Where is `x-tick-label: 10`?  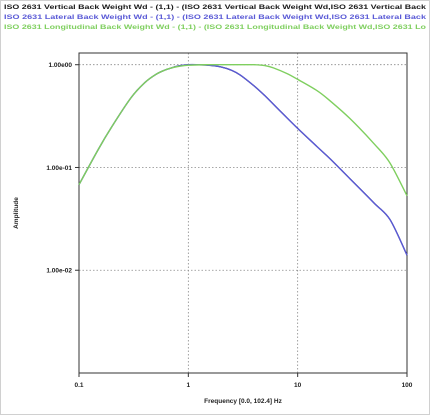
x-tick-label: 10 is located at coordinates (298, 385).